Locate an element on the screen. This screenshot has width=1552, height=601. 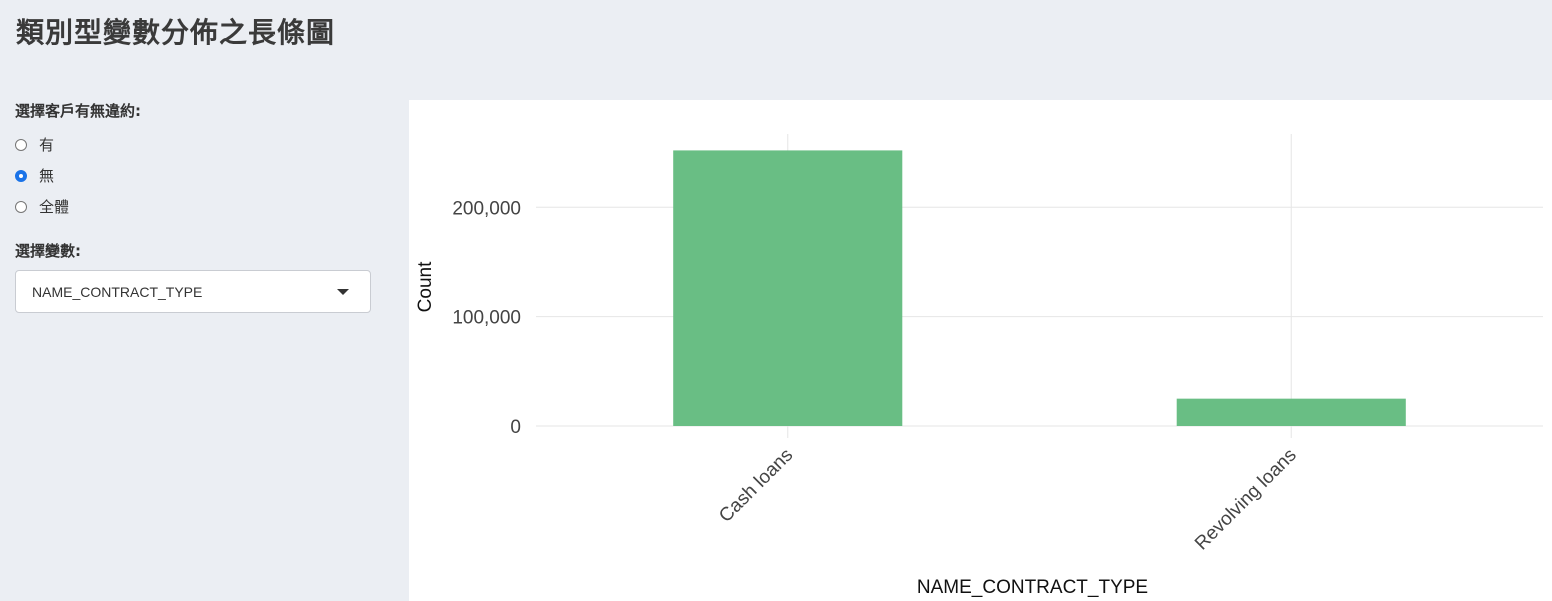
radio-option-all: 全體 is located at coordinates (193, 206).